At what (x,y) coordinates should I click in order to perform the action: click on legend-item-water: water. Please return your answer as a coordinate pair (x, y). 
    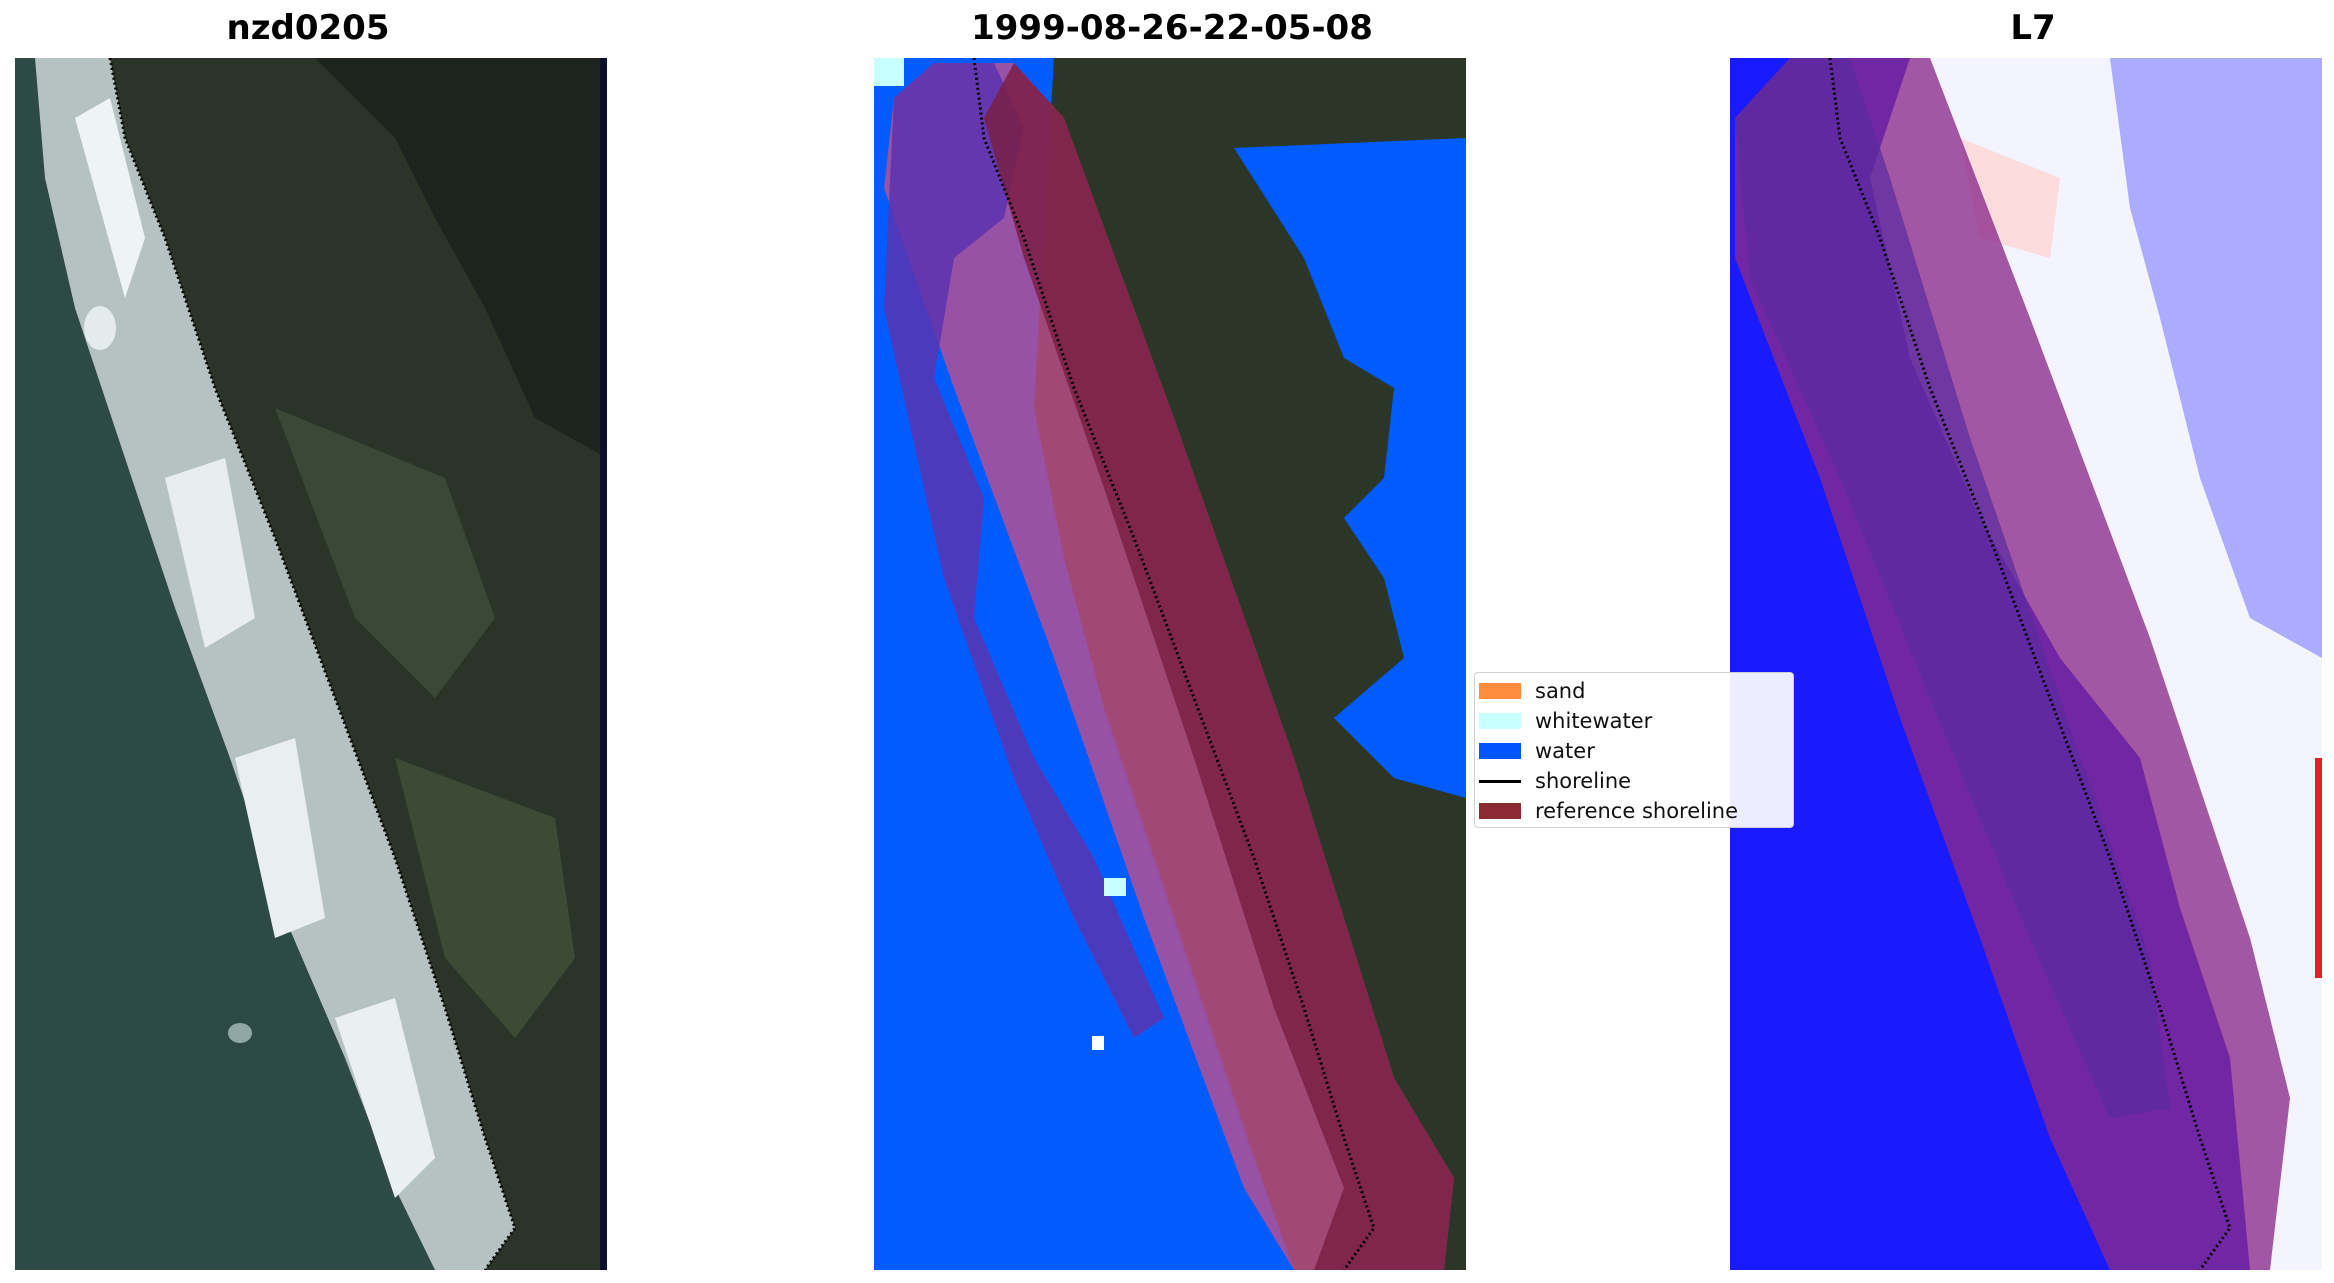
    Looking at the image, I should click on (1535, 751).